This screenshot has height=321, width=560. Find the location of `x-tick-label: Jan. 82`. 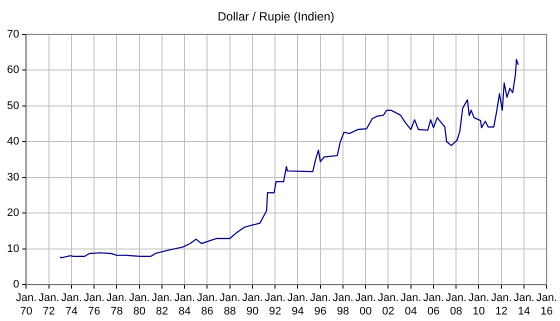

x-tick-label: Jan. 82 is located at coordinates (162, 305).